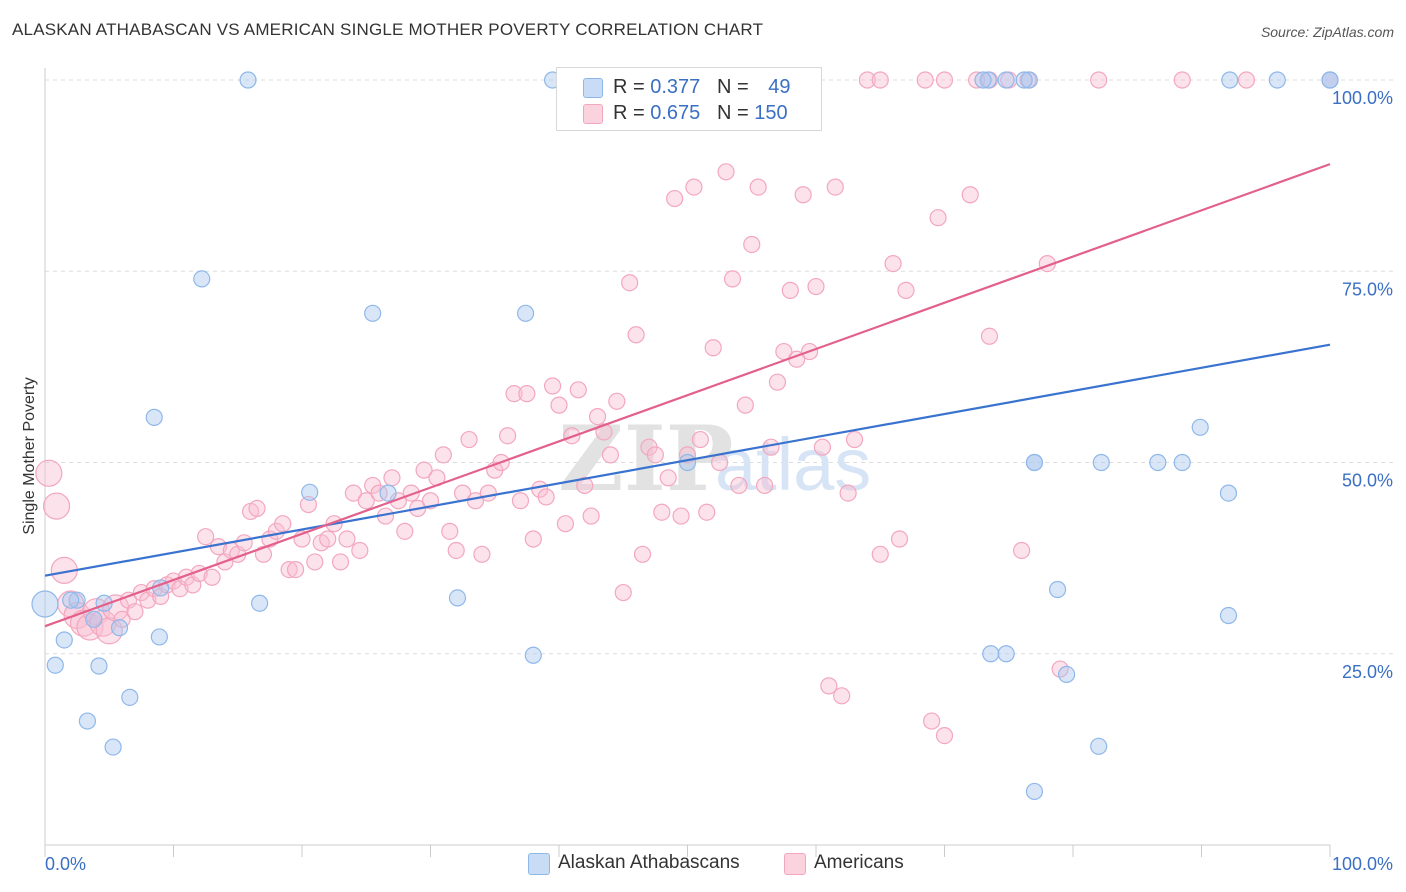 The height and width of the screenshot is (892, 1406). What do you see at coordinates (649, 862) in the screenshot?
I see `bottom-legend-label: Alaskan Athabascans` at bounding box center [649, 862].